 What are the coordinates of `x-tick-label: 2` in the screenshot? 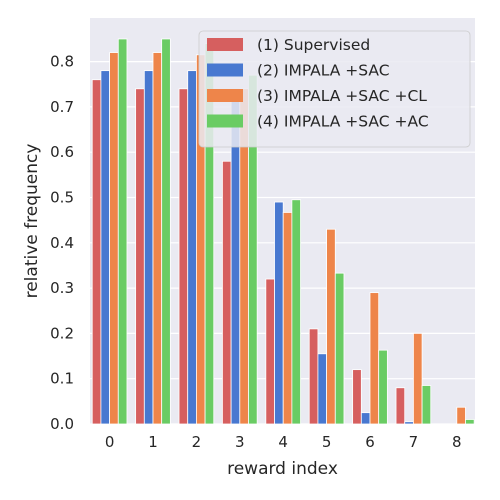 It's located at (197, 442).